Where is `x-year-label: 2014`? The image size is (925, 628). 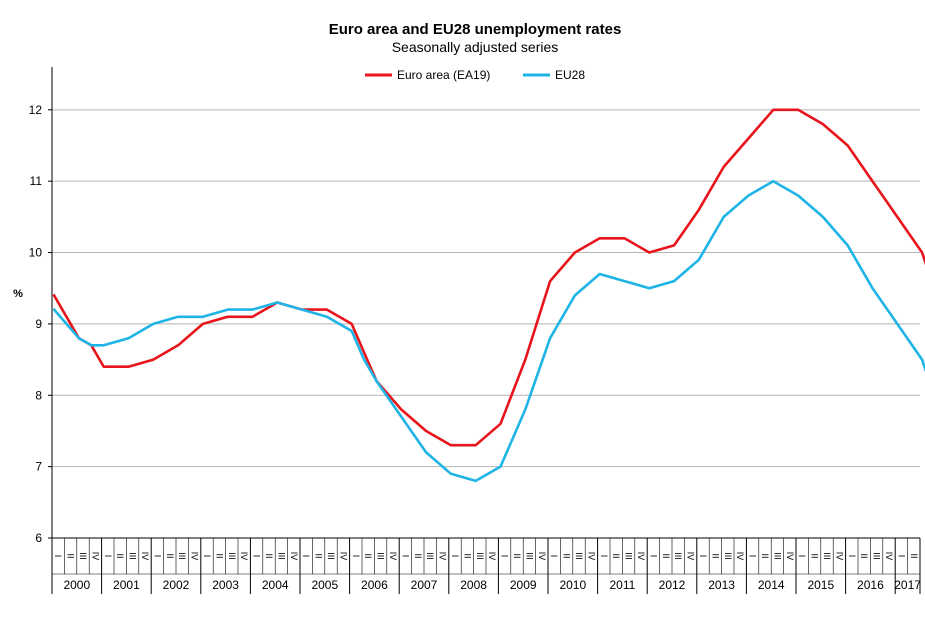
x-year-label: 2014 is located at coordinates (771, 585).